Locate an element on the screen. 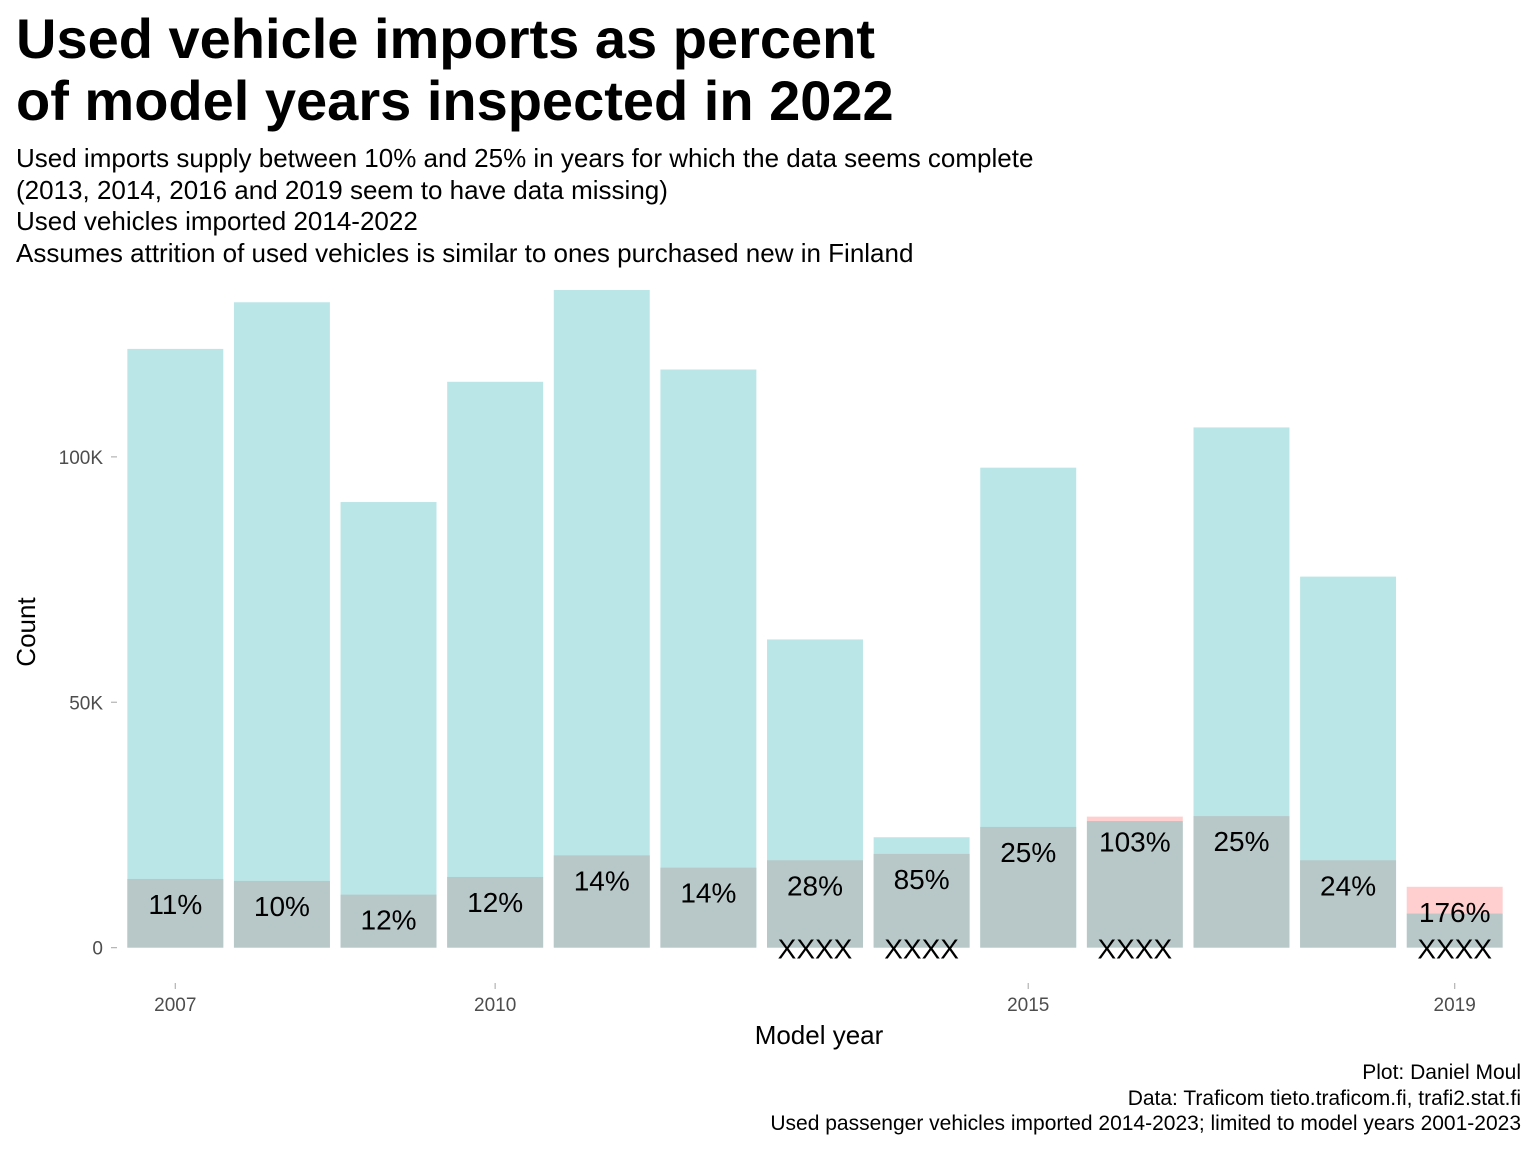 Image resolution: width=1536 pixels, height=1152 pixels. chart-title-line-1: Used vehicle imports as percent is located at coordinates (446, 38).